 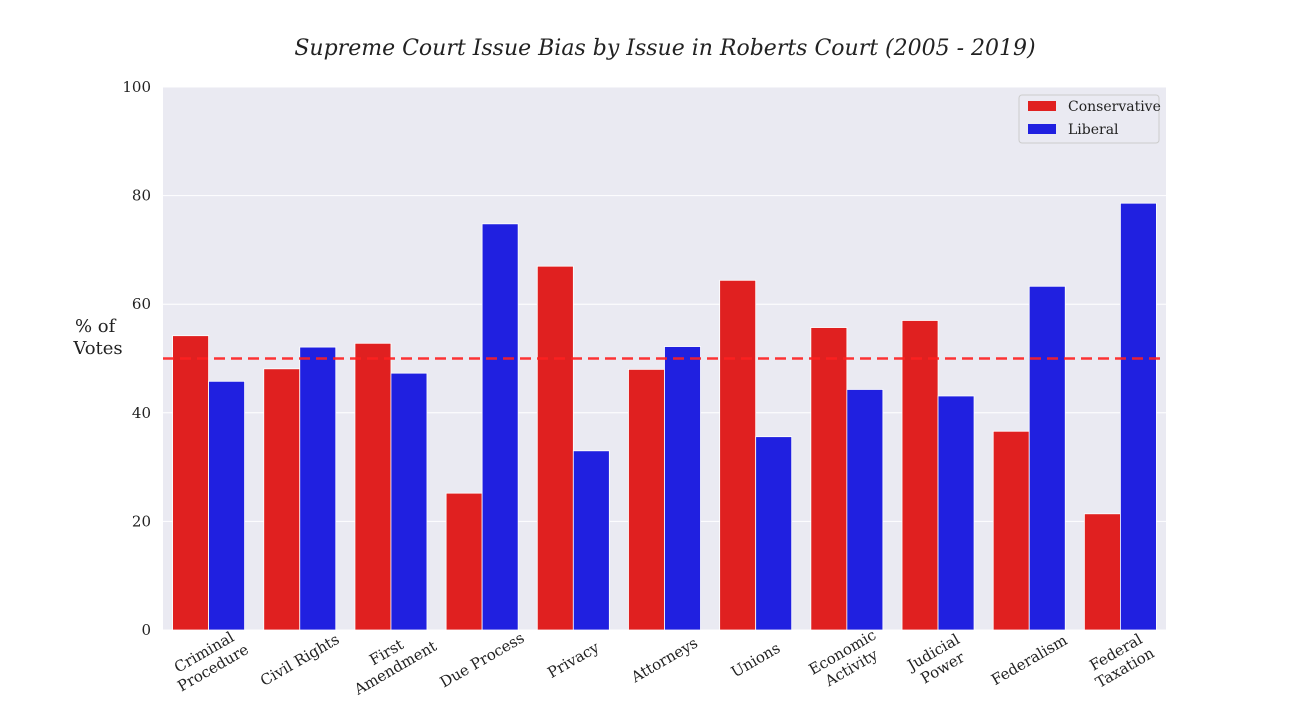 I want to click on x-tick-label: JudicialPower, so click(x=937, y=660).